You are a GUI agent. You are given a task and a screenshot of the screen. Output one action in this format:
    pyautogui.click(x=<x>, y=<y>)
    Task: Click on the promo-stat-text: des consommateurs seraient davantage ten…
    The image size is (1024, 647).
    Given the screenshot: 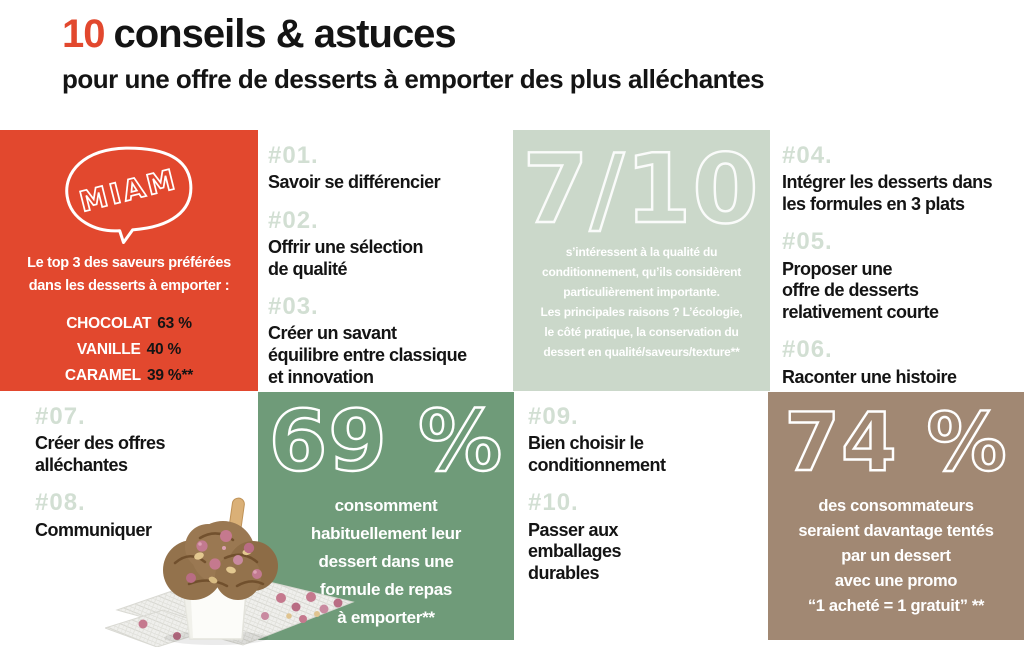 What is the action you would take?
    pyautogui.click(x=896, y=556)
    